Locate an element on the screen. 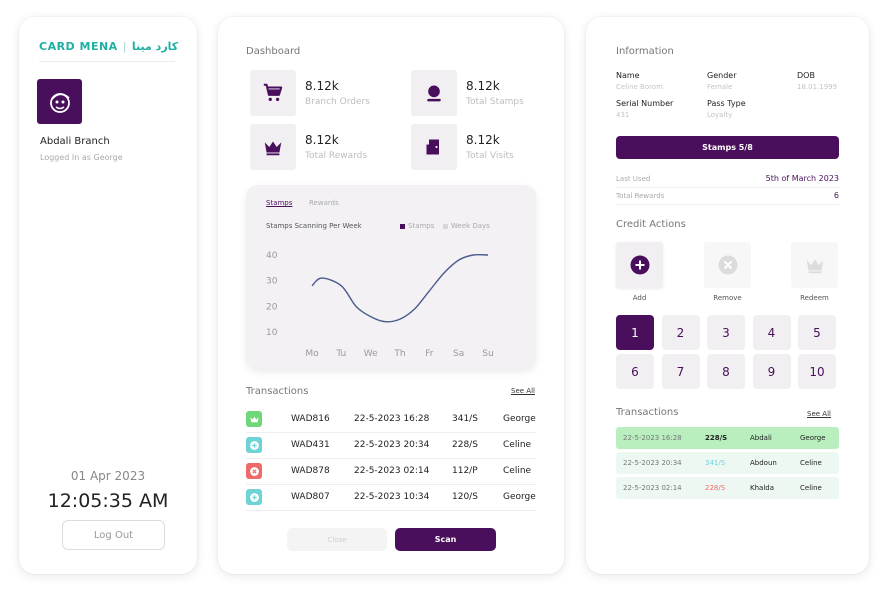 The image size is (888, 592). y-tick-label: 20 is located at coordinates (272, 307).